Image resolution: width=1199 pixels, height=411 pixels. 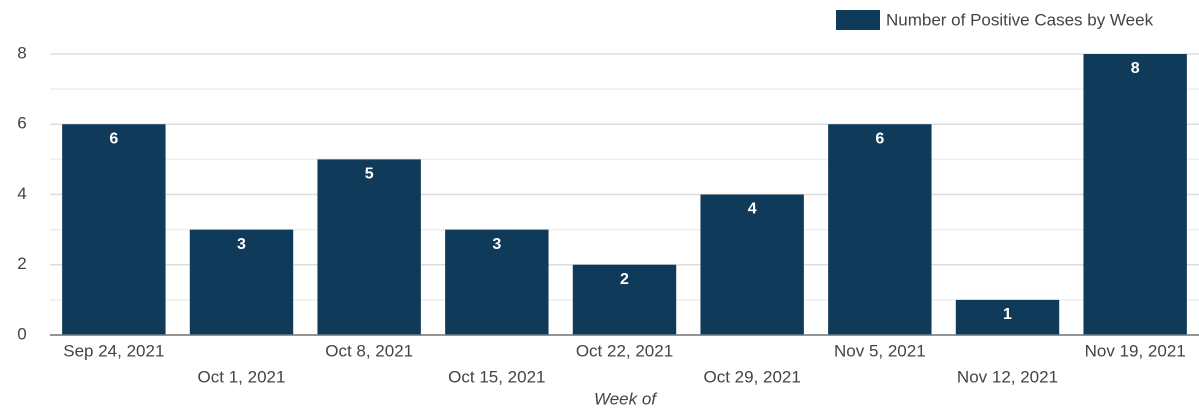 I want to click on y-tick-label: 2, so click(x=21, y=263).